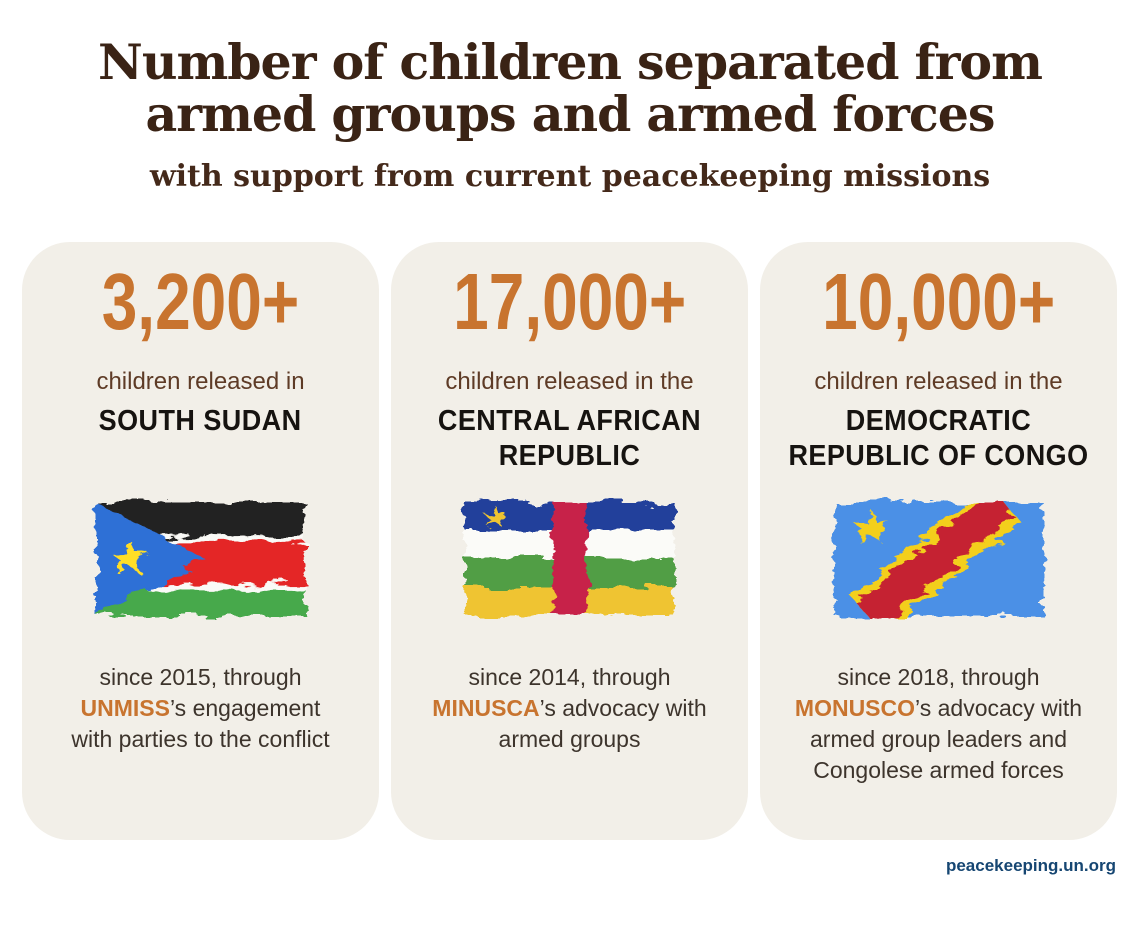 This screenshot has height=930, width=1140. What do you see at coordinates (569, 559) in the screenshot?
I see `central-african-republic-flag-icon` at bounding box center [569, 559].